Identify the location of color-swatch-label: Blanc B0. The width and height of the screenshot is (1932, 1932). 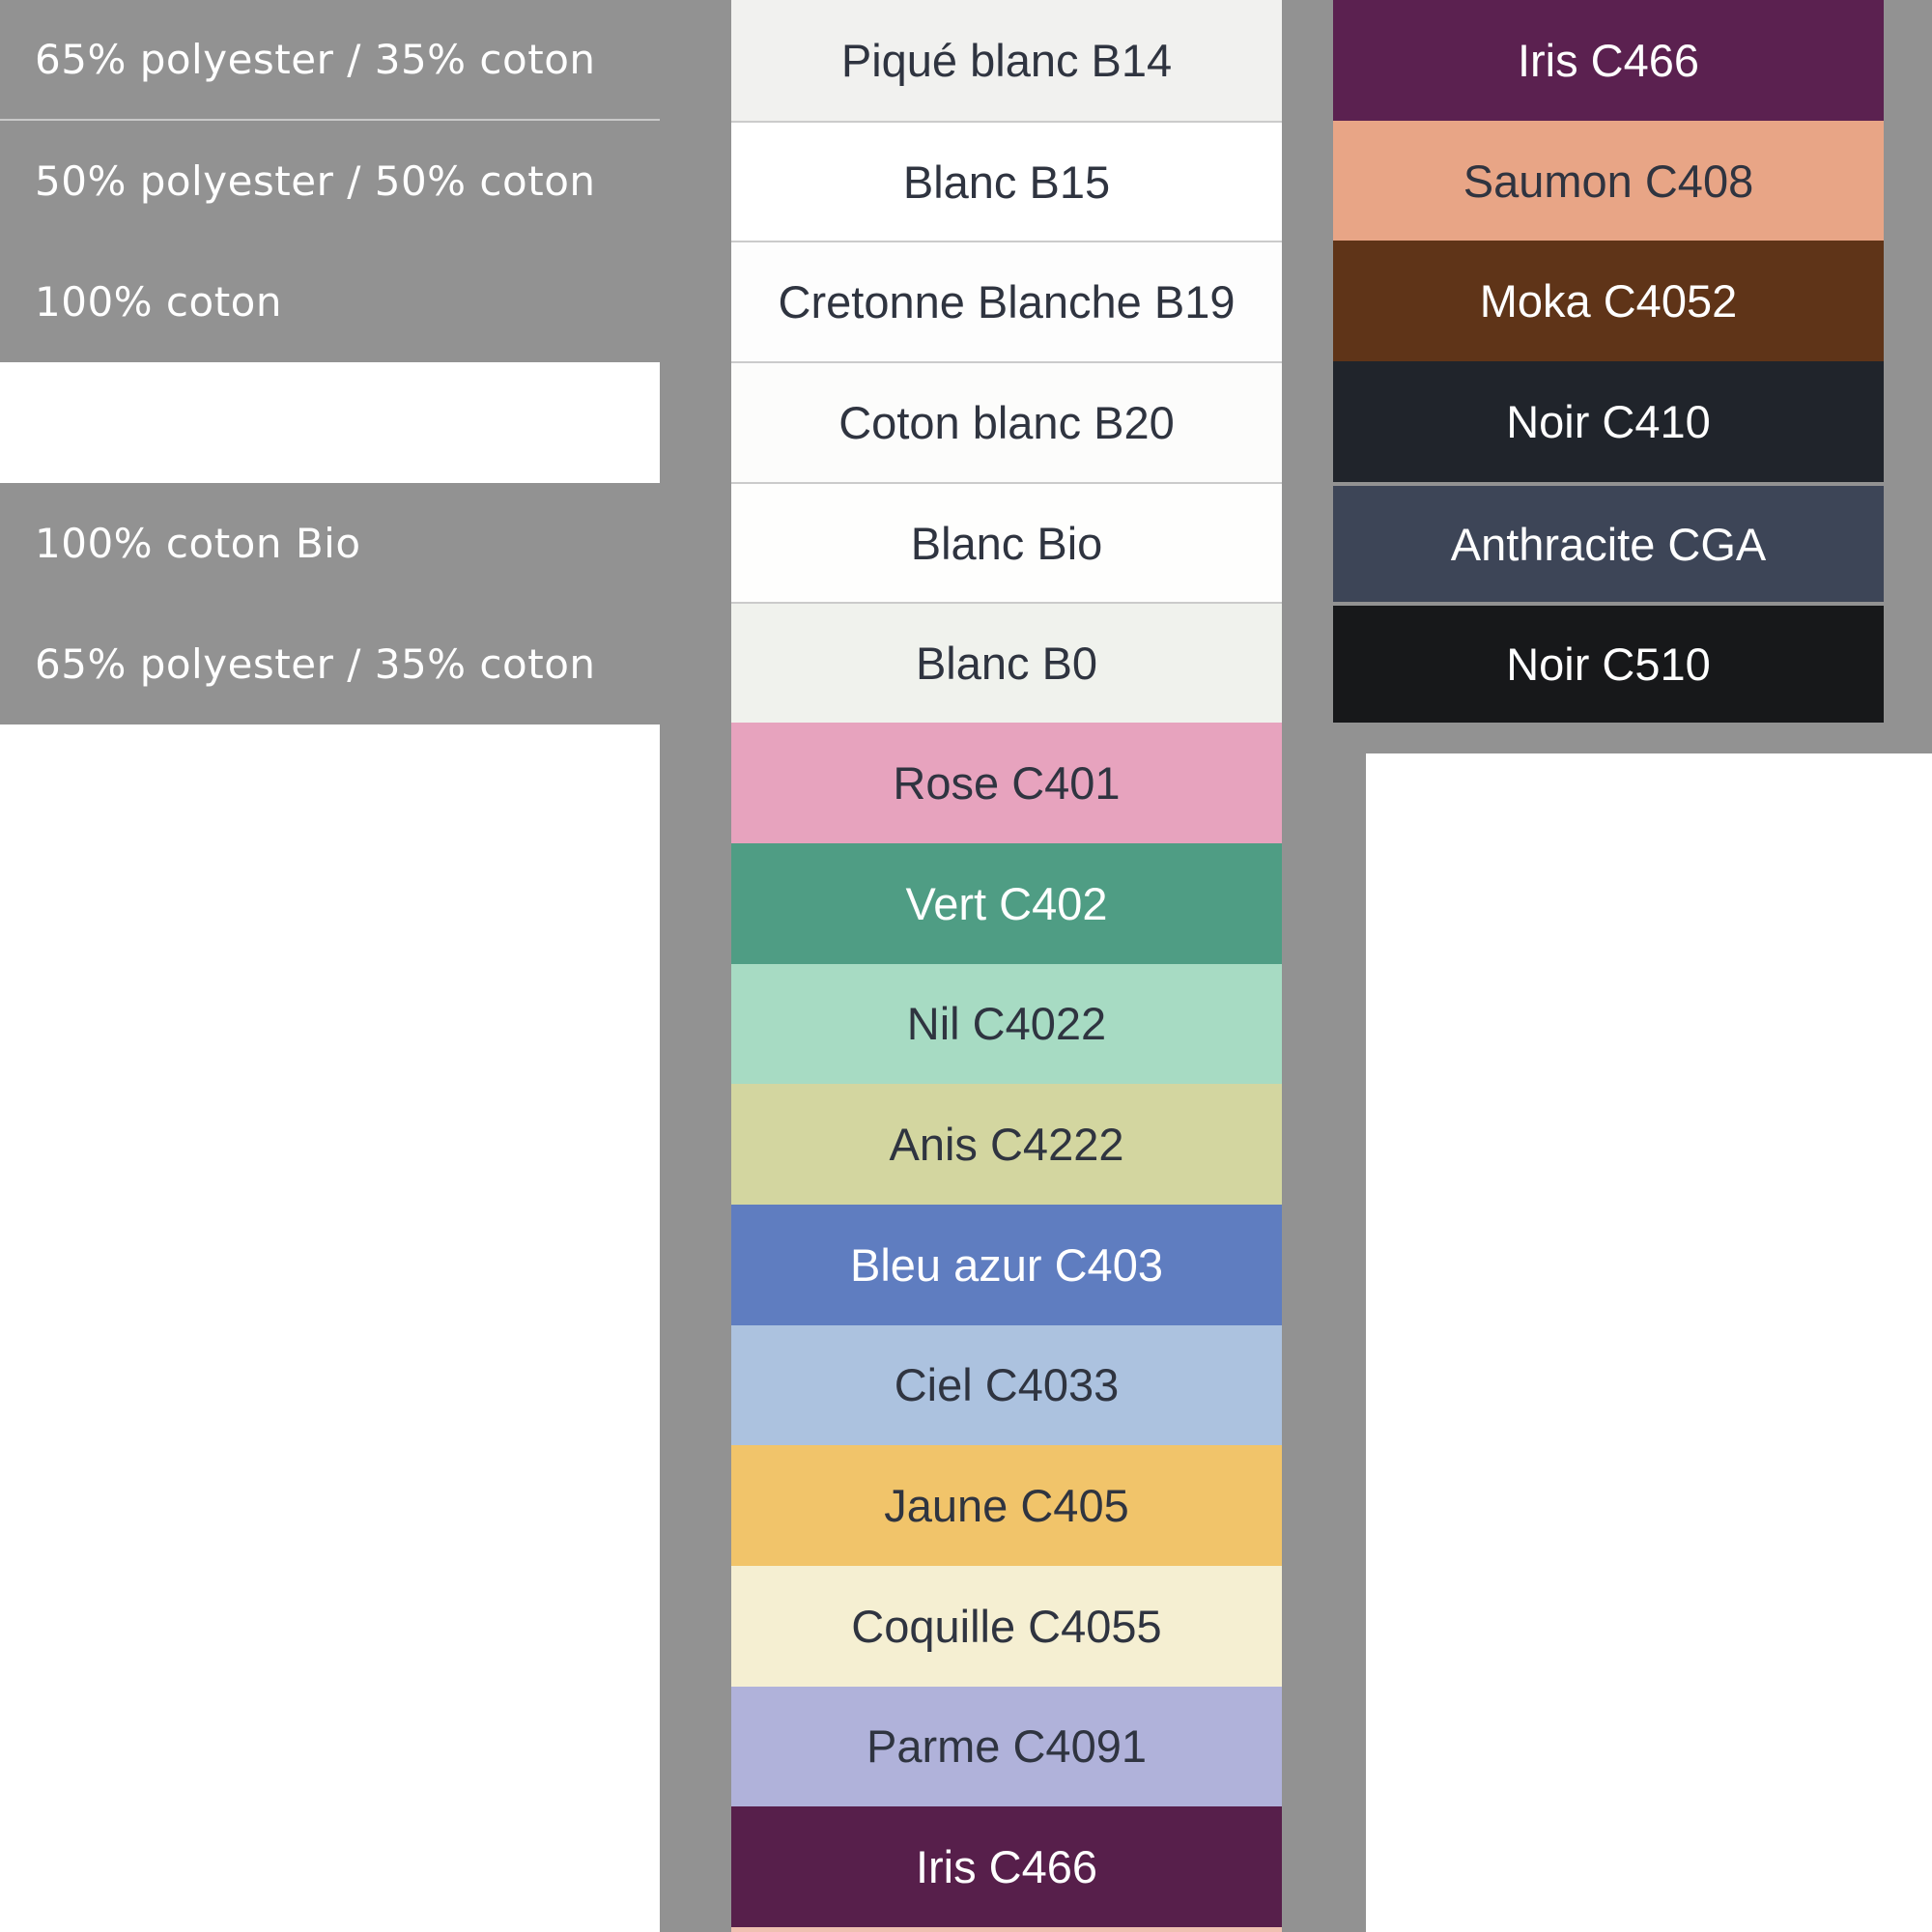
(1006, 664).